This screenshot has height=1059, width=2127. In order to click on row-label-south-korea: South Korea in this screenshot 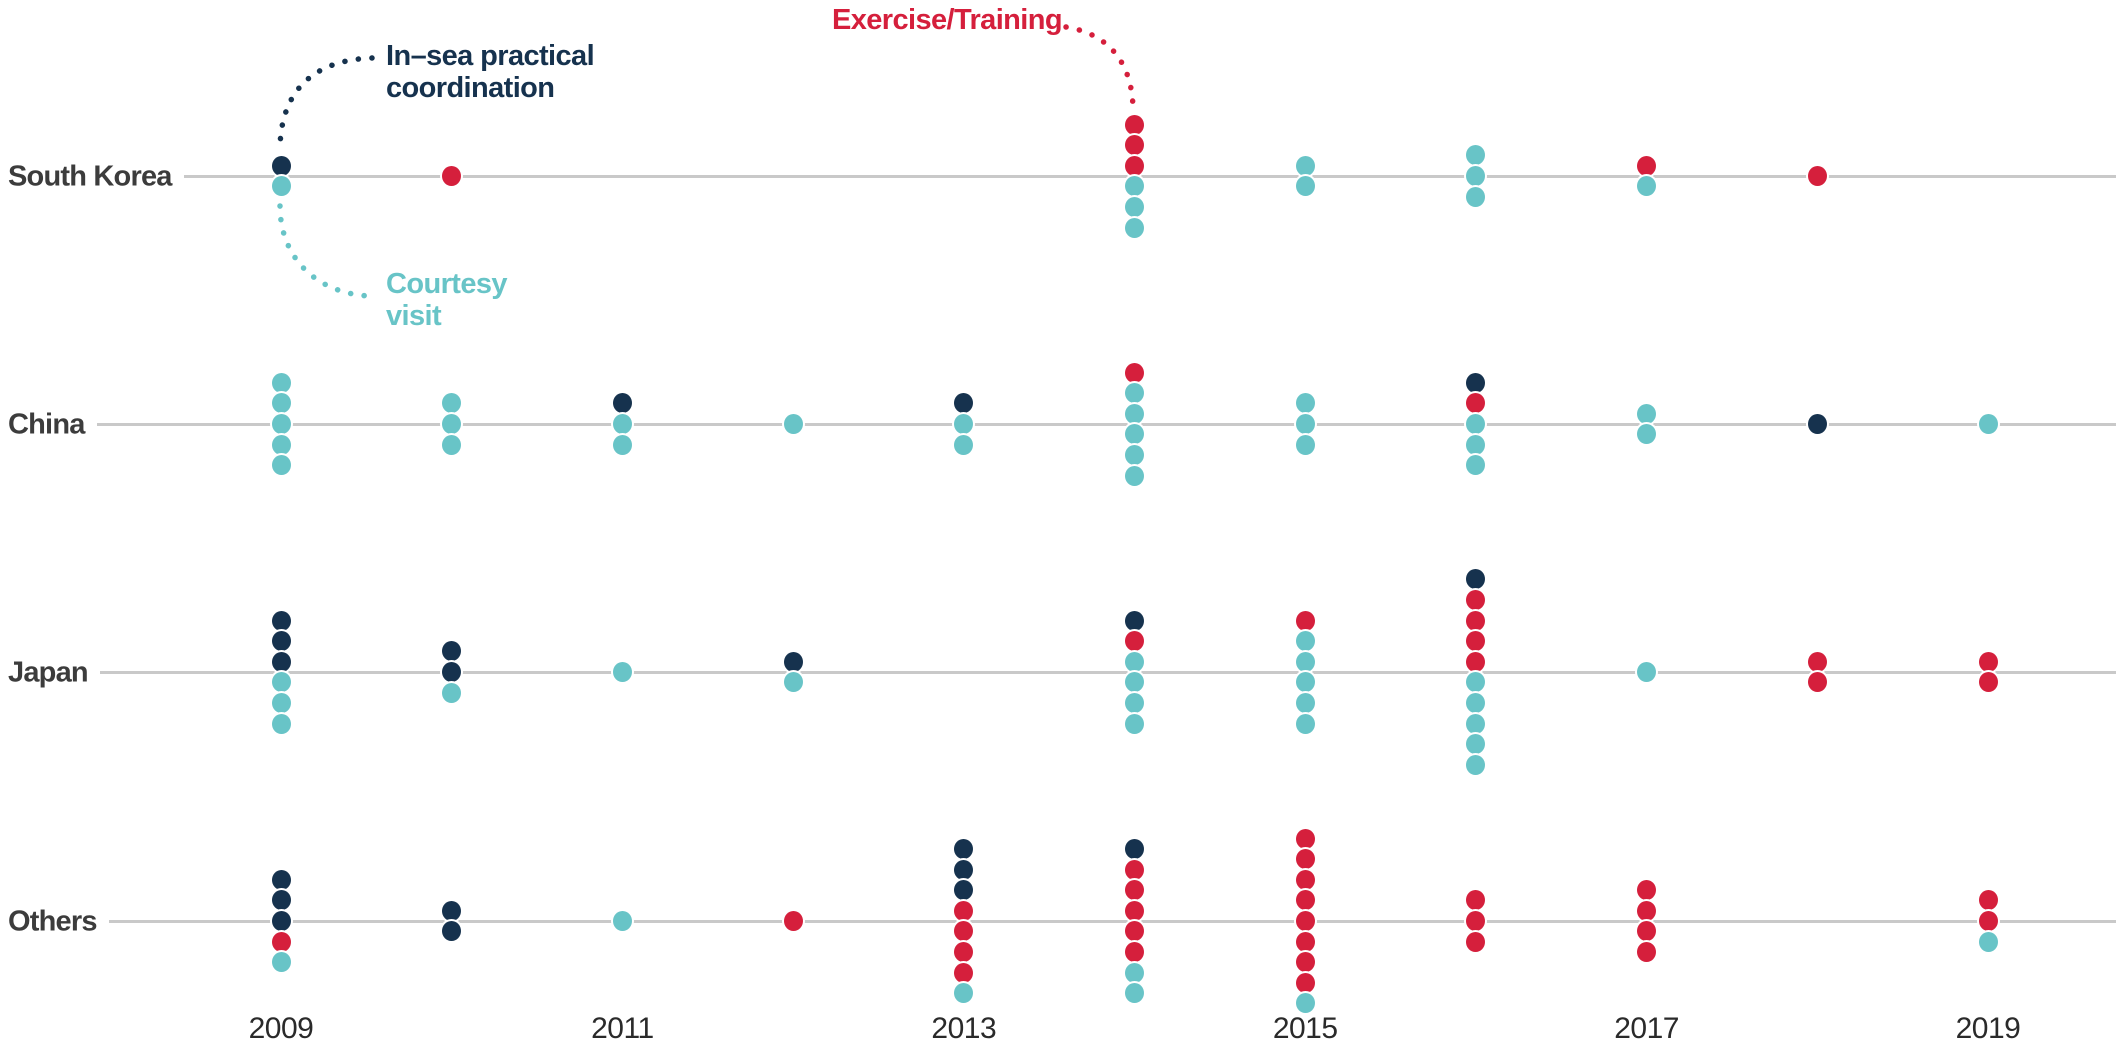, I will do `click(90, 176)`.